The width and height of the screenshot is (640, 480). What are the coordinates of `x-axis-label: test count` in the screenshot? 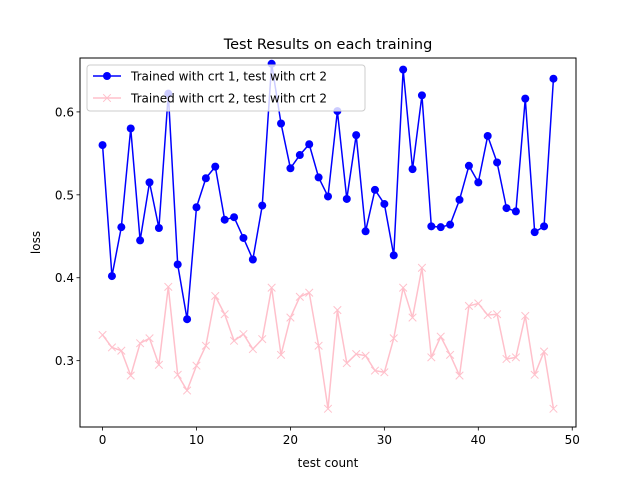 It's located at (328, 463).